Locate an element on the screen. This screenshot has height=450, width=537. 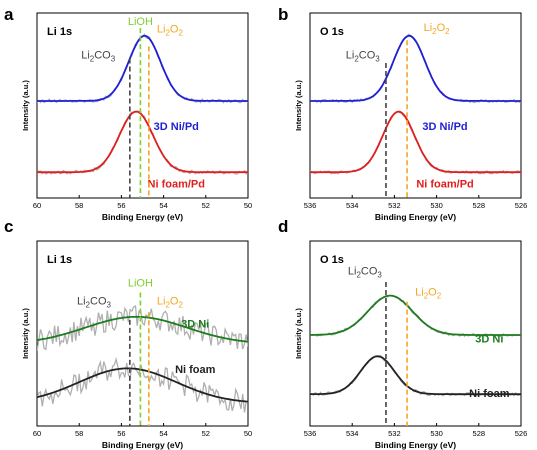
x-tick-label: 52 is located at coordinates (206, 205).